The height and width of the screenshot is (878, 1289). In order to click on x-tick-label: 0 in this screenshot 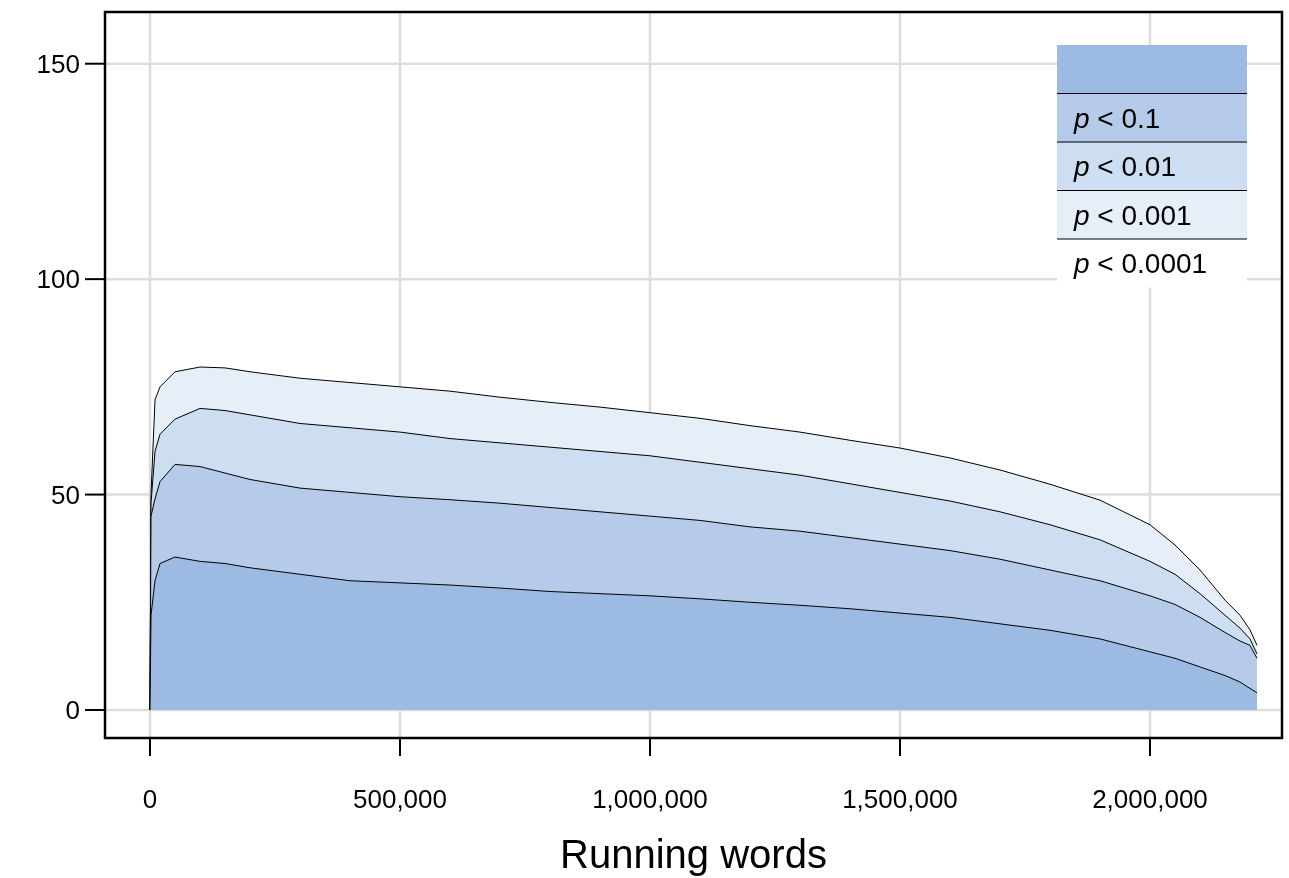, I will do `click(150, 799)`.